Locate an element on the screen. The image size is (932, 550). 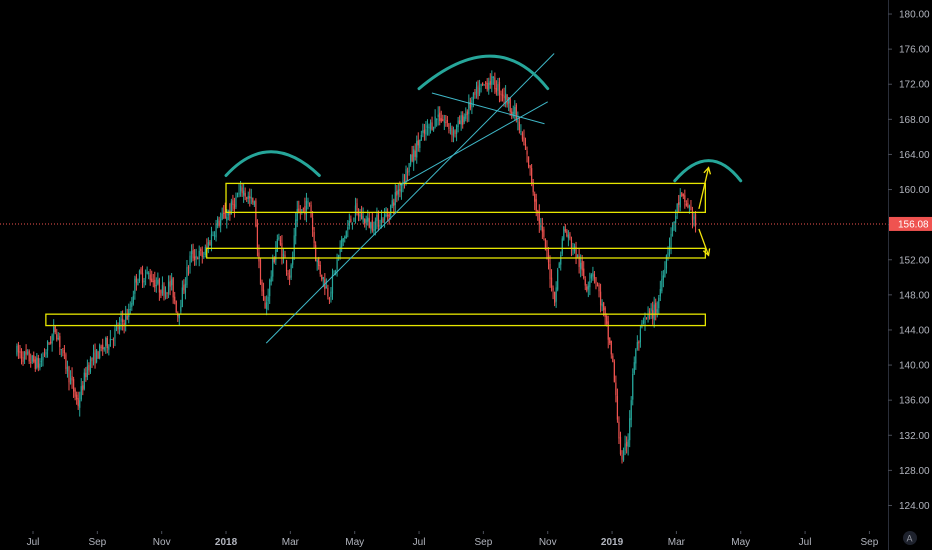
arrow-up-shaft is located at coordinates (704, 188).